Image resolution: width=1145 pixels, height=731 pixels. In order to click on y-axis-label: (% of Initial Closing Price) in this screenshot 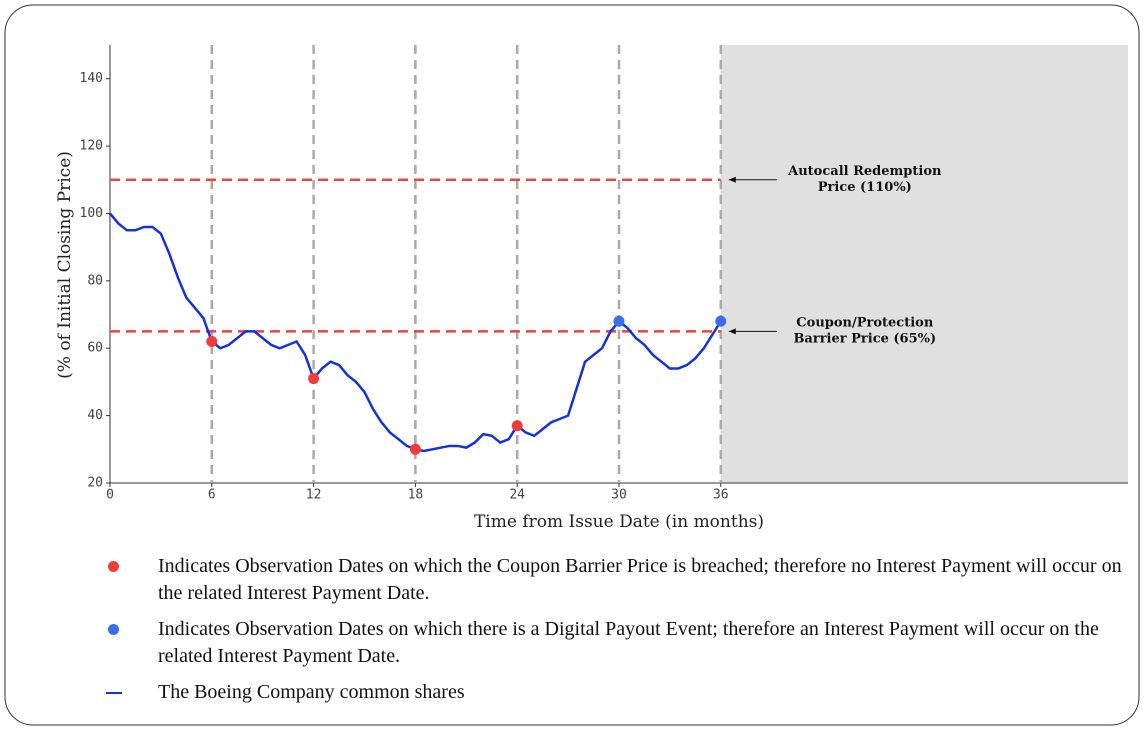, I will do `click(65, 265)`.